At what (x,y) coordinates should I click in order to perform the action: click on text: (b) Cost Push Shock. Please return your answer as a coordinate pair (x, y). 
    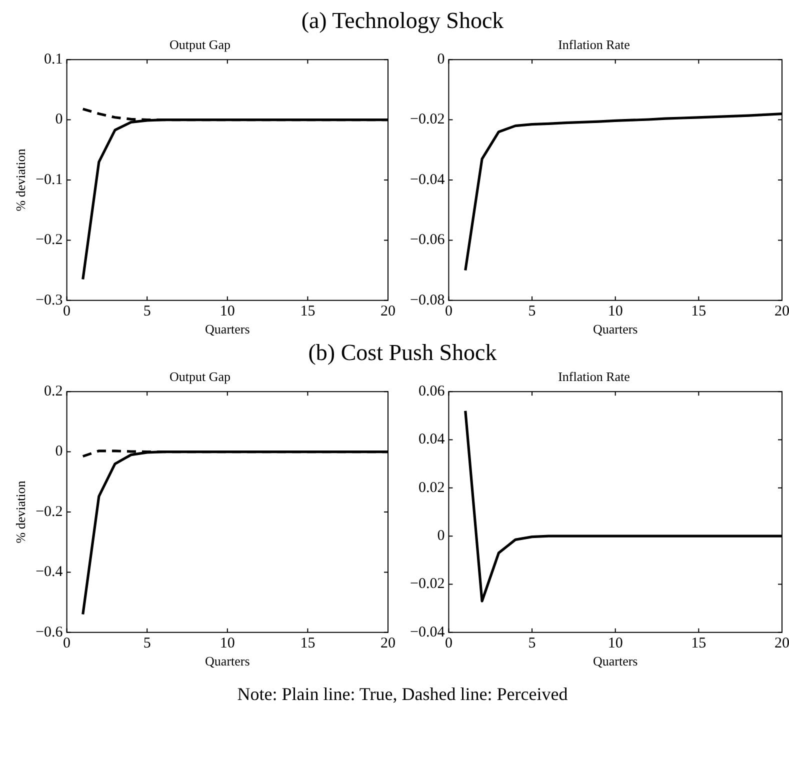
    Looking at the image, I should click on (402, 353).